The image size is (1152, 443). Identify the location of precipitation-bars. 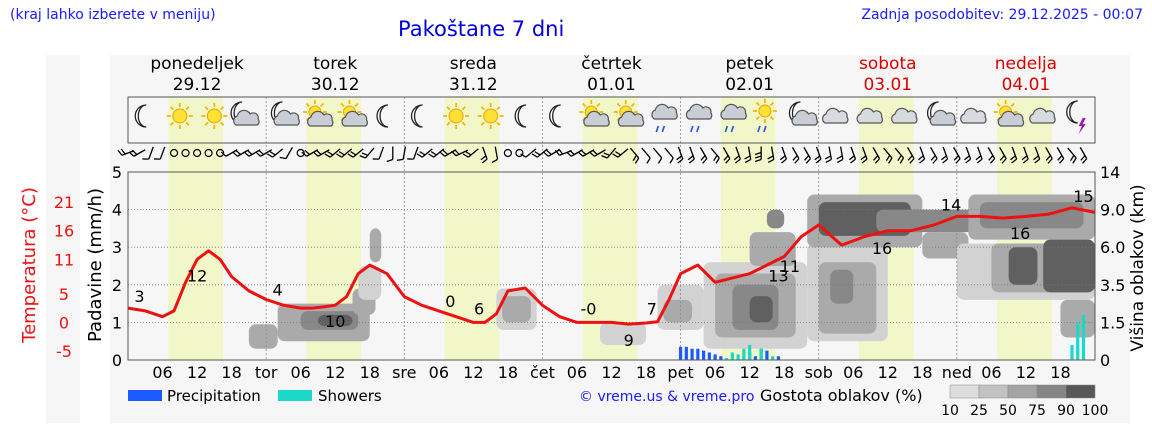
(882, 337).